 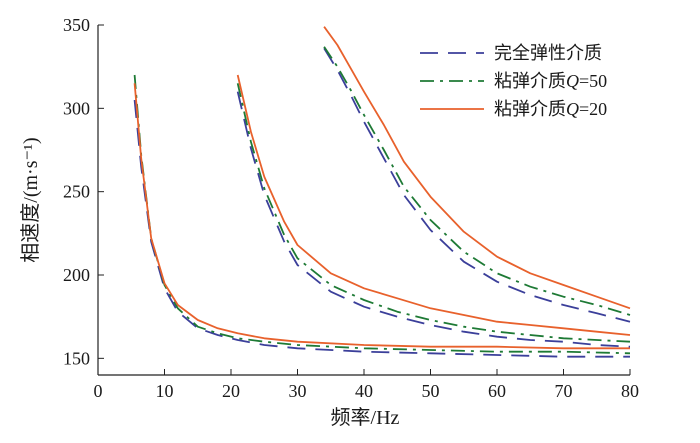 I want to click on x-tick-label: 40, so click(x=364, y=391).